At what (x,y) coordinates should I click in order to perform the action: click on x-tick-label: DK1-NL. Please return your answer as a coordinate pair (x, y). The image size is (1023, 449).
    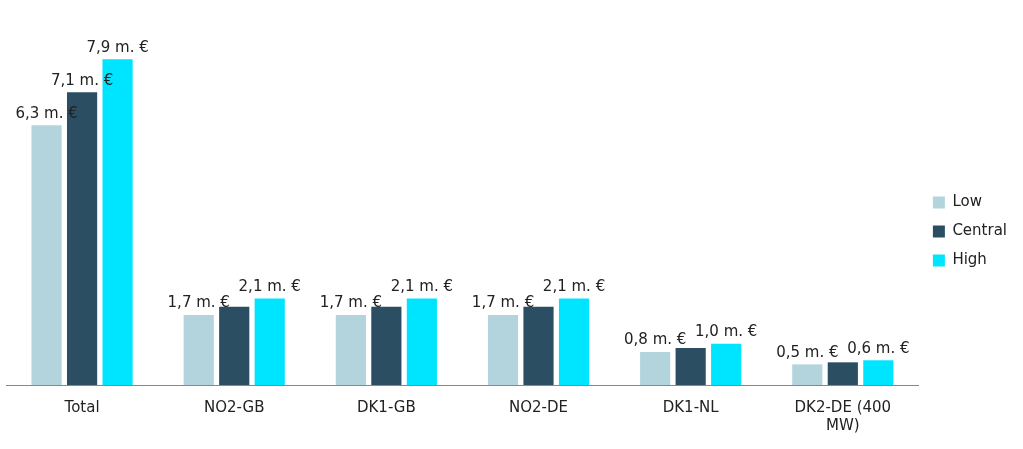
    Looking at the image, I should click on (691, 406).